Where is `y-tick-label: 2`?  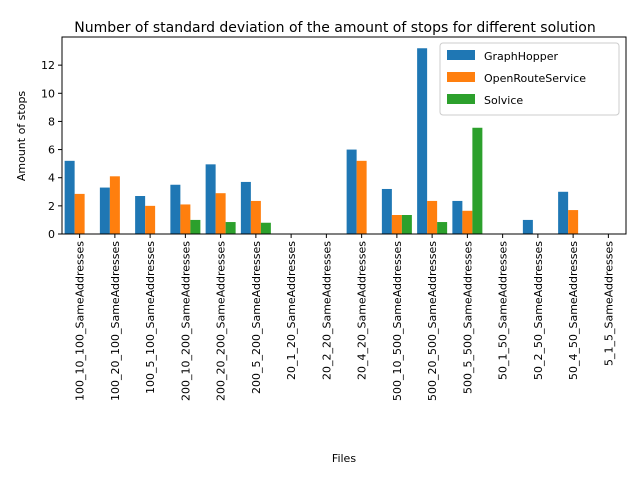
y-tick-label: 2 is located at coordinates (51, 206).